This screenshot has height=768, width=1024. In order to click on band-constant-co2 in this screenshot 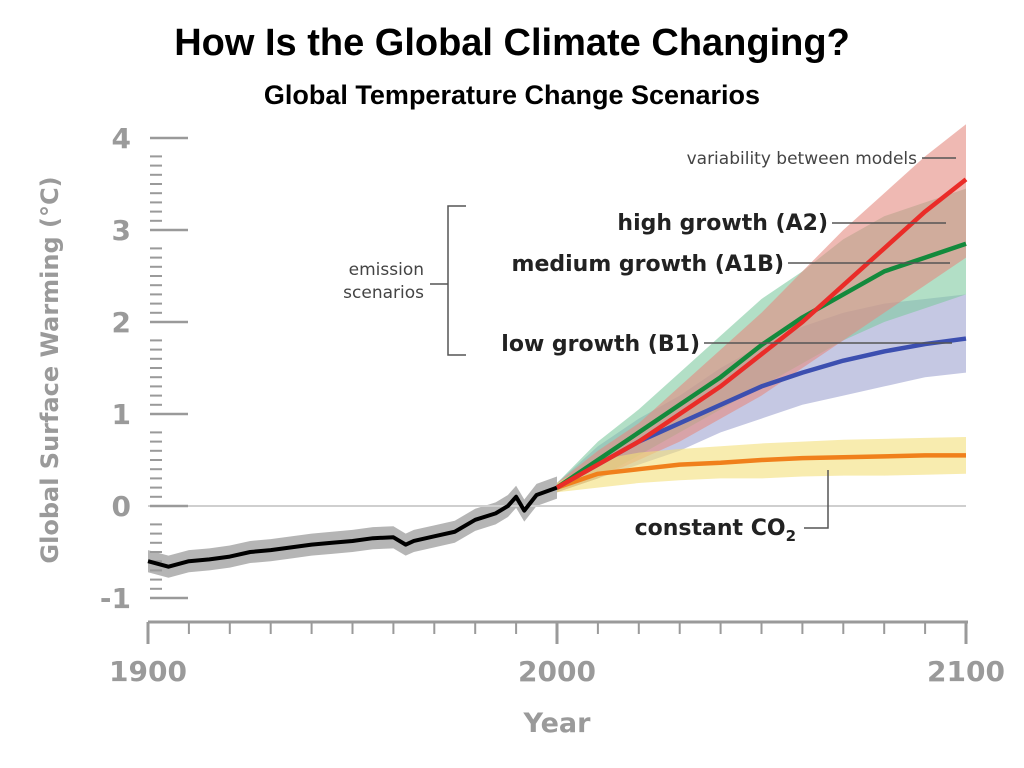, I will do `click(761, 465)`.